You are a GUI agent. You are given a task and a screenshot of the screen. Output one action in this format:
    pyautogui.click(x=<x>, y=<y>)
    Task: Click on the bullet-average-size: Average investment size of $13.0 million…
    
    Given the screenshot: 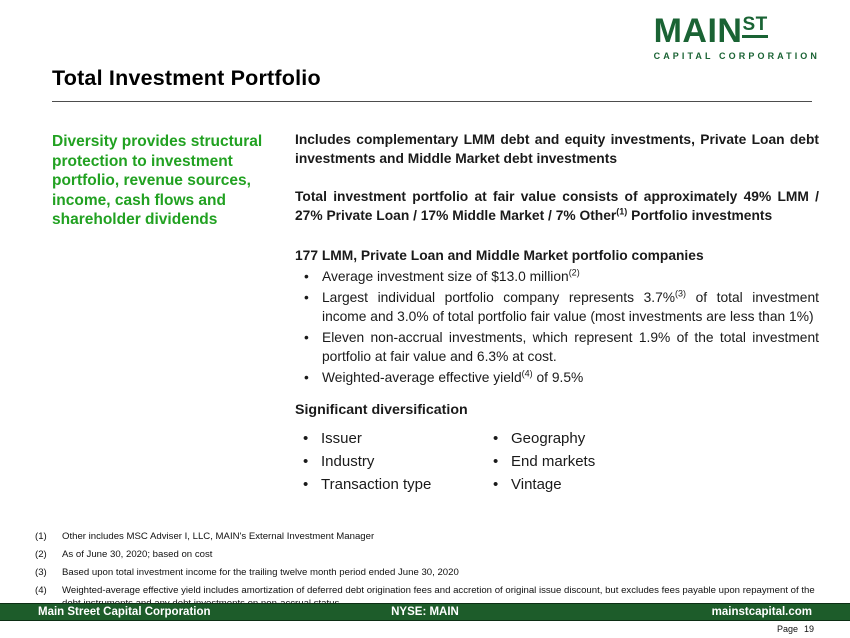 What is the action you would take?
    pyautogui.click(x=557, y=276)
    